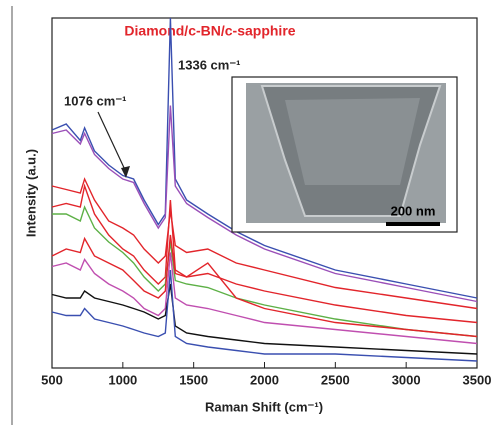 This screenshot has height=425, width=504. What do you see at coordinates (95, 100) in the screenshot?
I see `peak-label: 1076 cm⁻¹` at bounding box center [95, 100].